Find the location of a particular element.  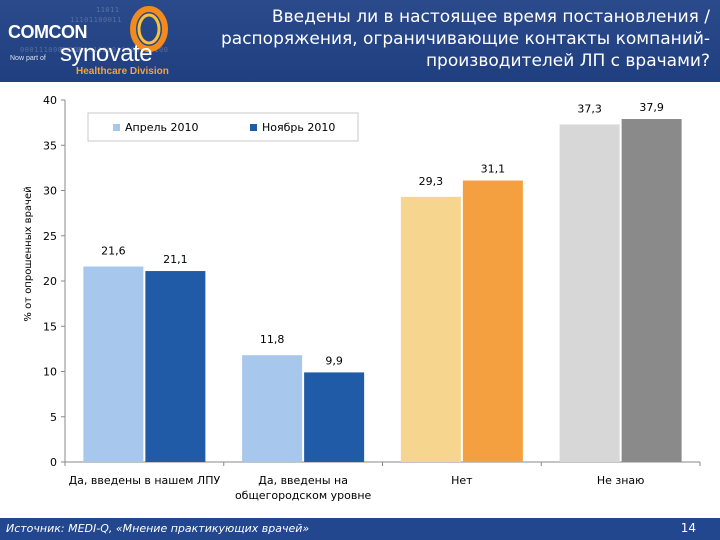

y-tick-label: 5 is located at coordinates (53, 417).